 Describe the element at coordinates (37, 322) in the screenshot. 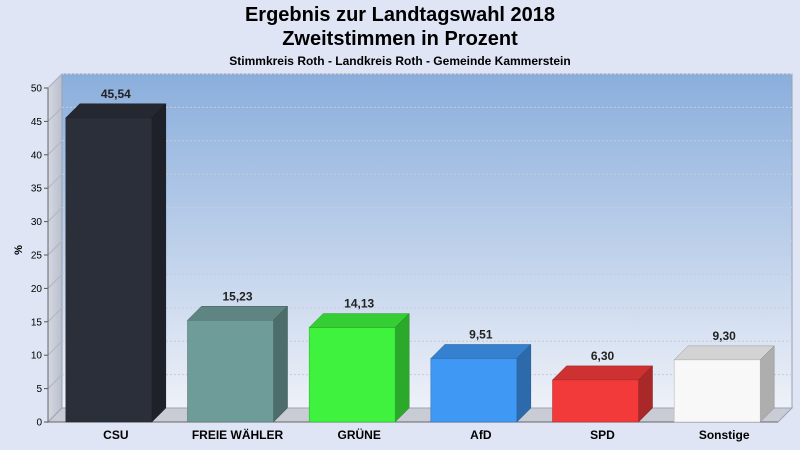

I see `y-tick-label: 15` at that location.